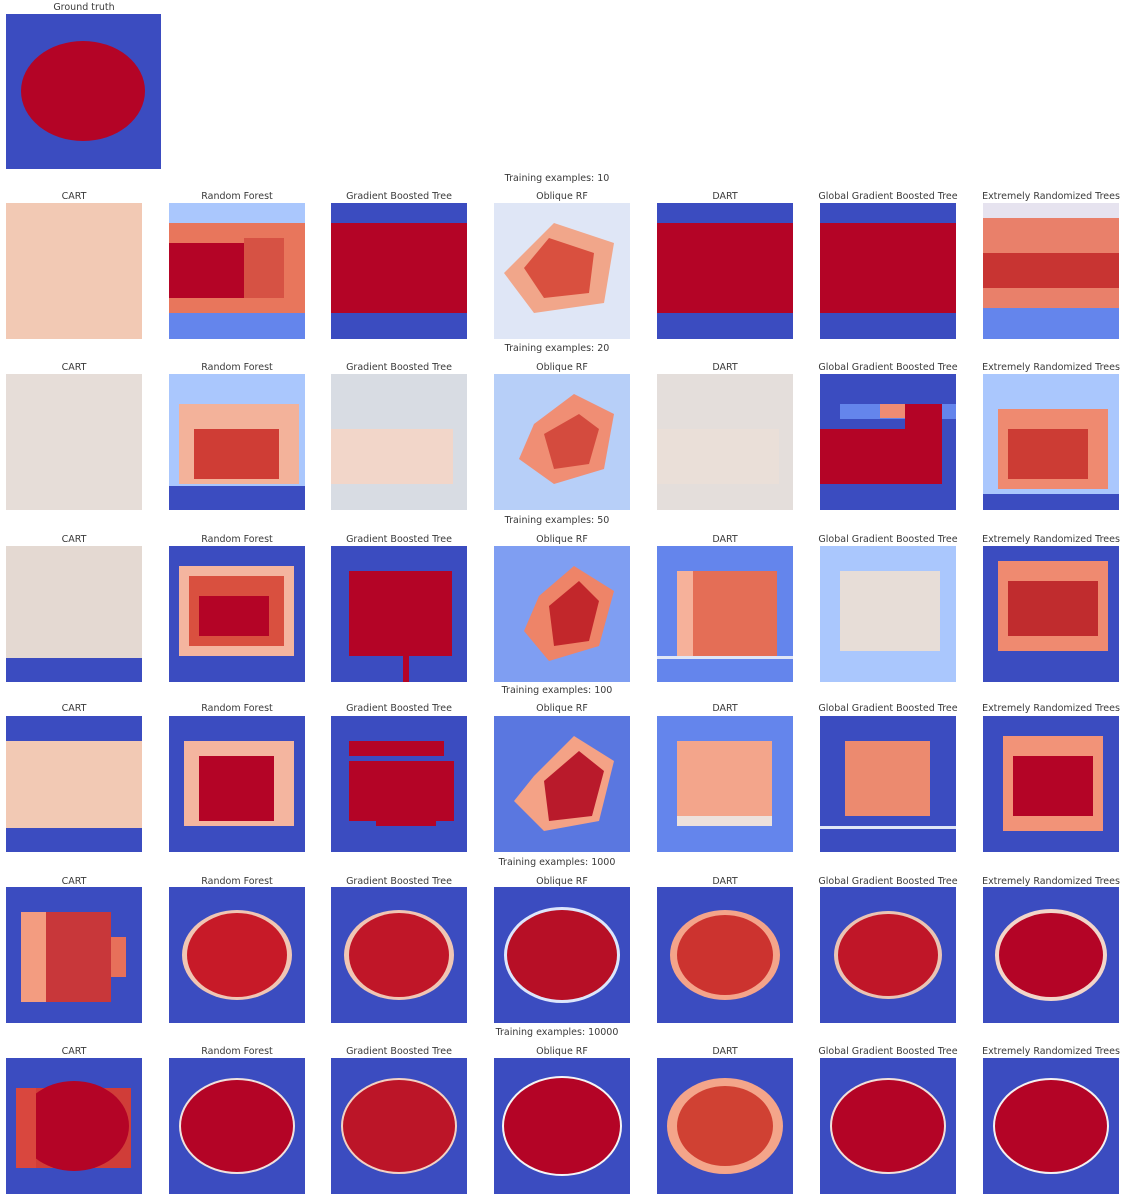 Image resolution: width=1124 pixels, height=1200 pixels. Describe the element at coordinates (557, 520) in the screenshot. I see `row-title-50: Training examples: 50` at that location.